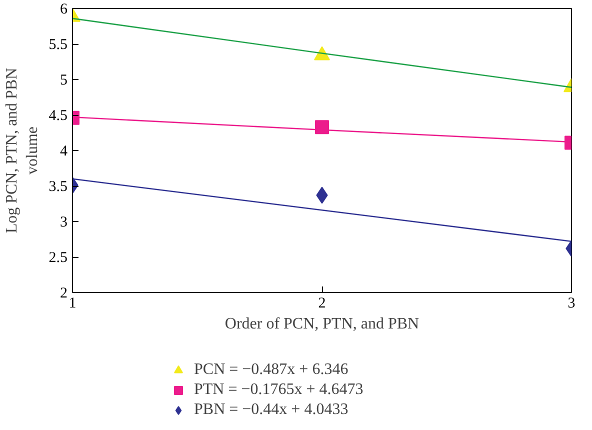 This screenshot has height=430, width=592. Describe the element at coordinates (58, 258) in the screenshot. I see `y-tick-label: 2.5` at that location.